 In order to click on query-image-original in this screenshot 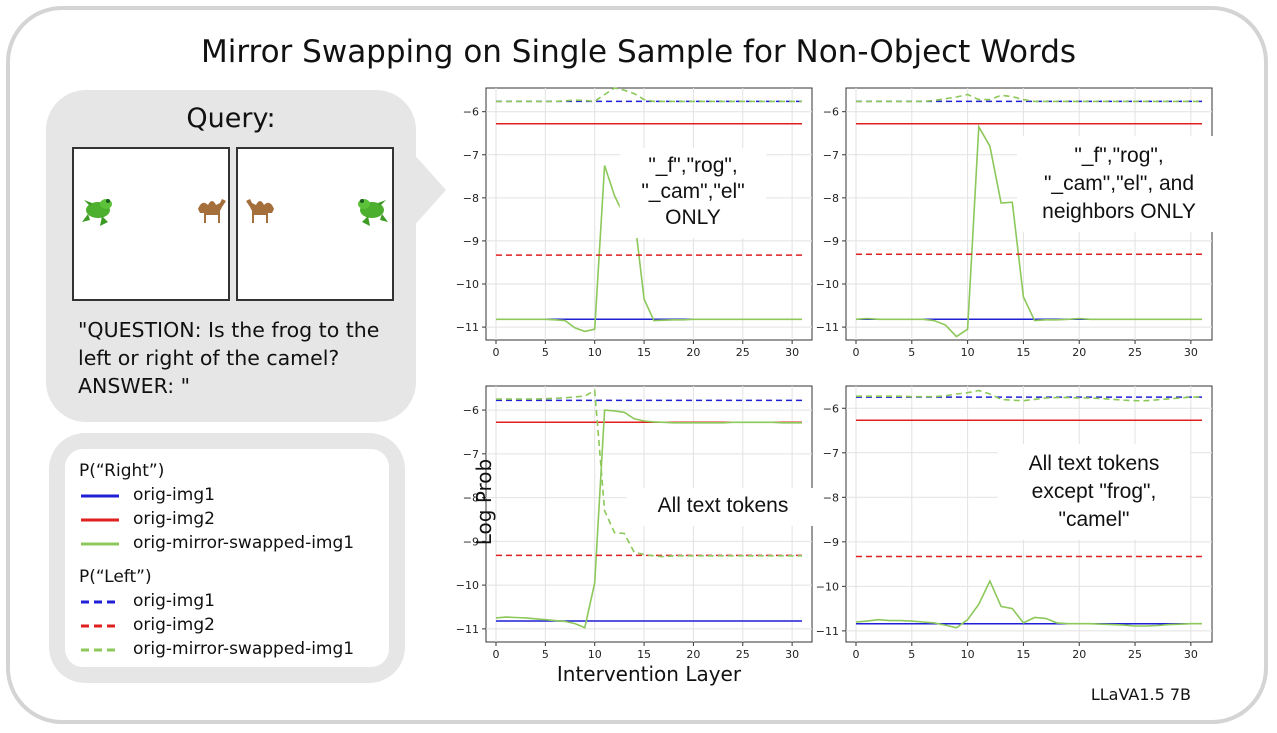, I will do `click(151, 224)`.